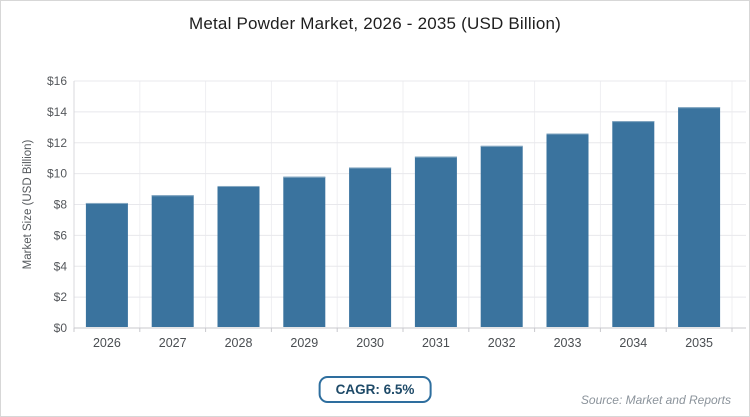 The image size is (750, 417). I want to click on x-tick-label: 2029, so click(304, 343).